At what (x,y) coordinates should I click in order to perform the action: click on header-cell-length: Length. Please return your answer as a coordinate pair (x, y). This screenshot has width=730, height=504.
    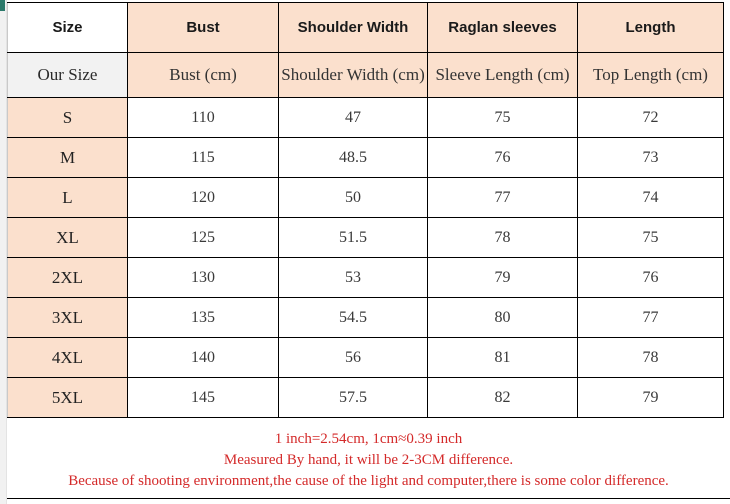
    Looking at the image, I should click on (650, 27).